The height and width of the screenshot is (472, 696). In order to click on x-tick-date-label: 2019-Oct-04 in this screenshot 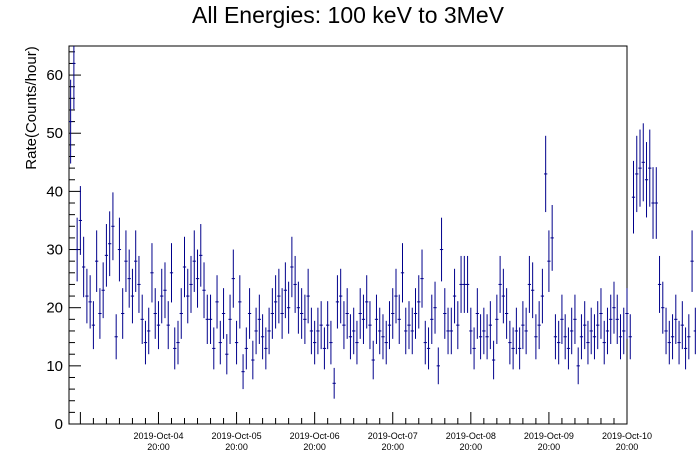, I will do `click(158, 436)`.